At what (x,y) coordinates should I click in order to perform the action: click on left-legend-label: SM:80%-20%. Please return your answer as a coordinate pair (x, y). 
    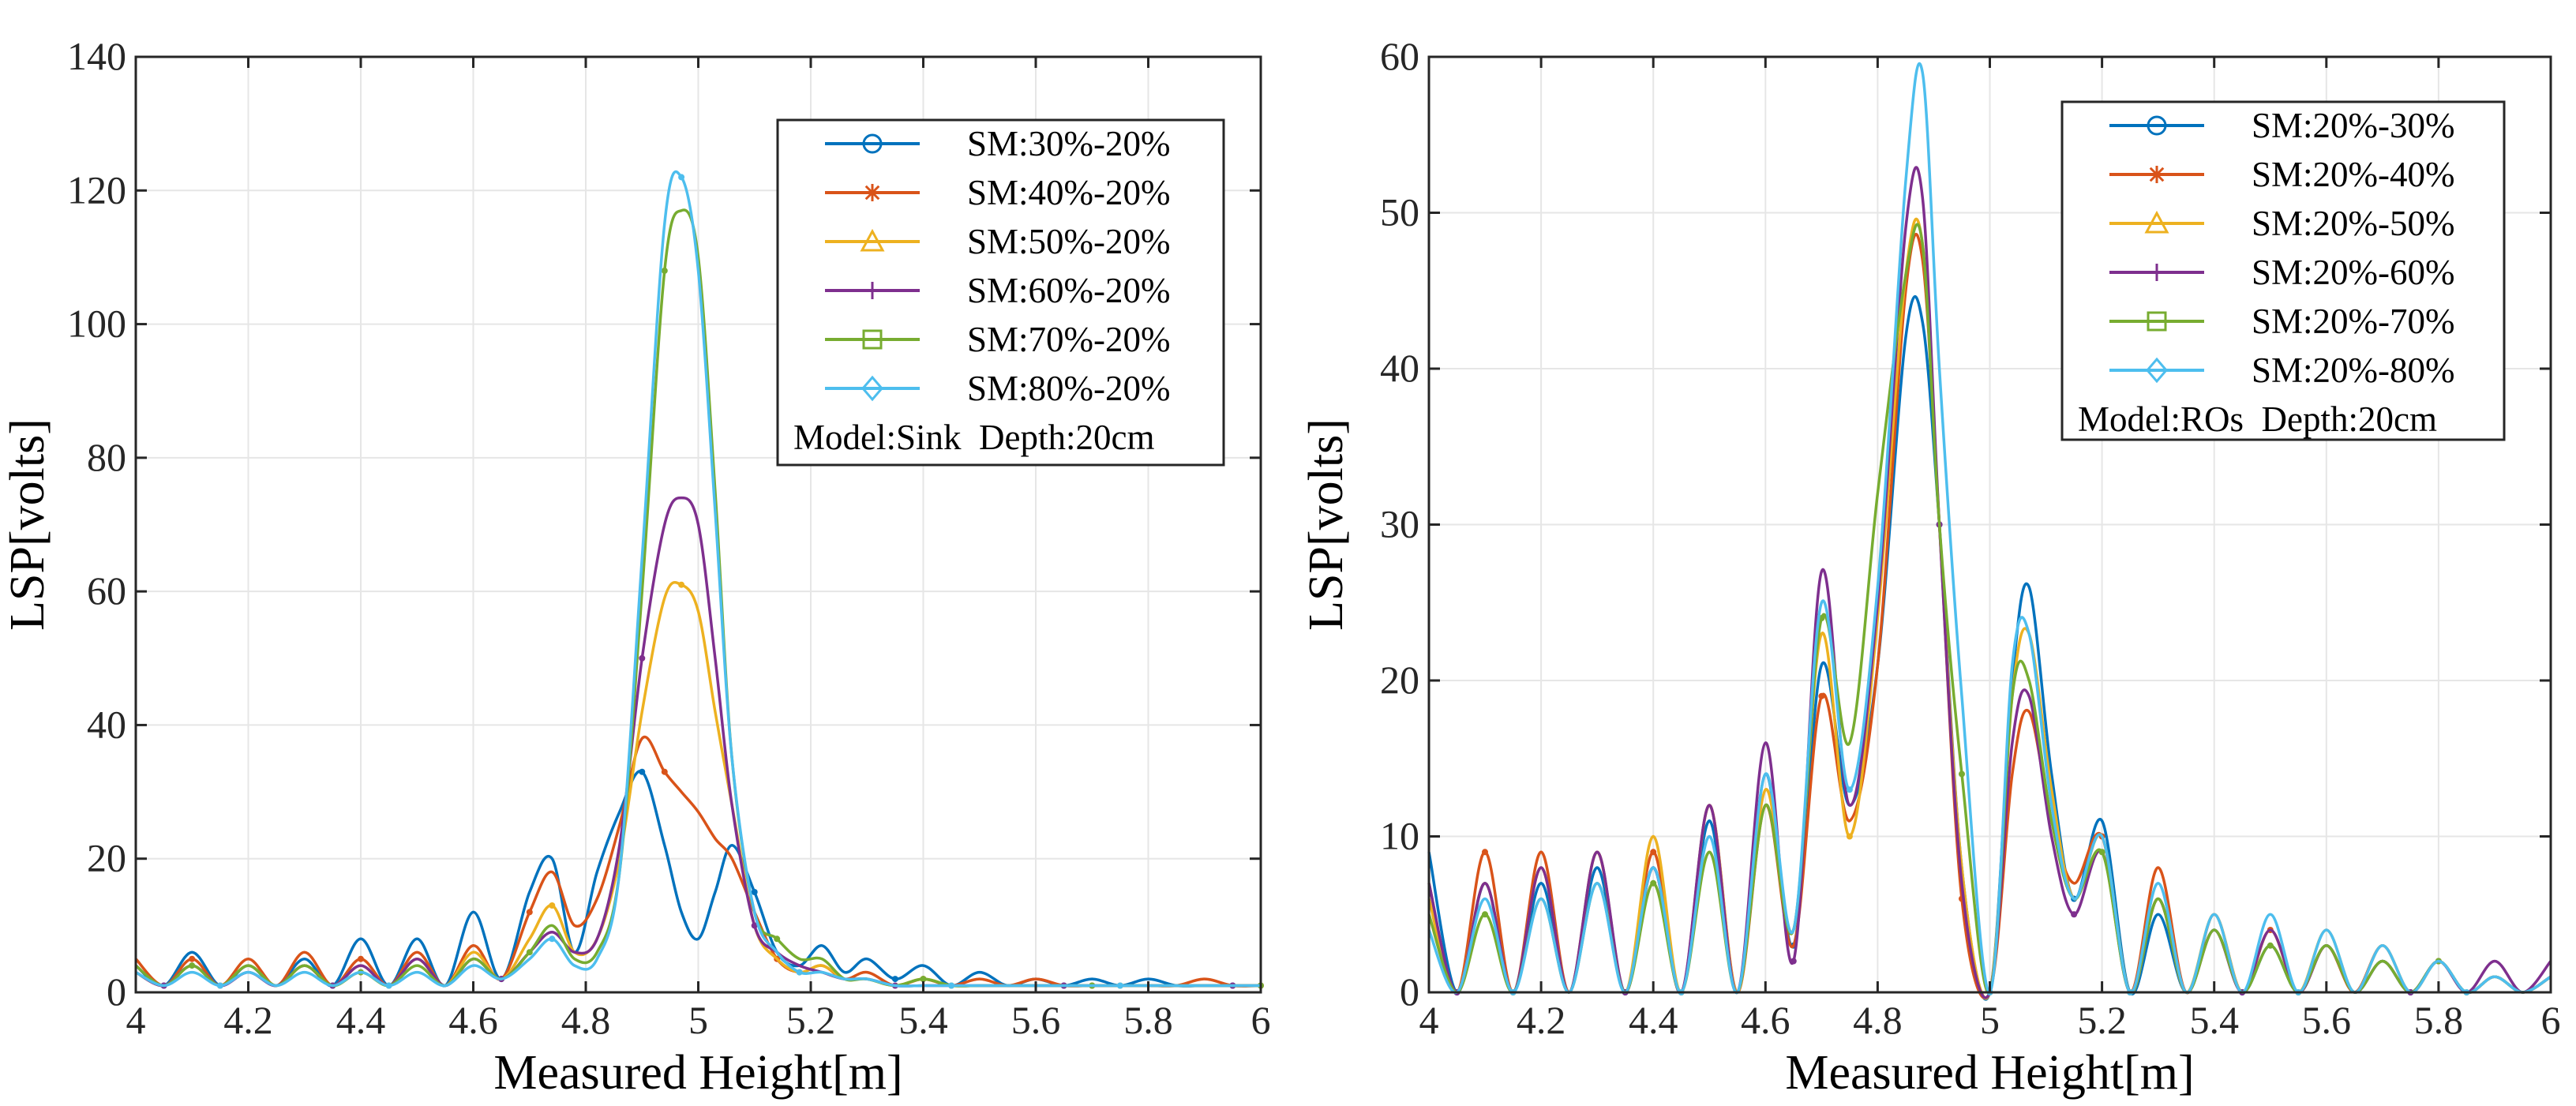
    Looking at the image, I should click on (1069, 388).